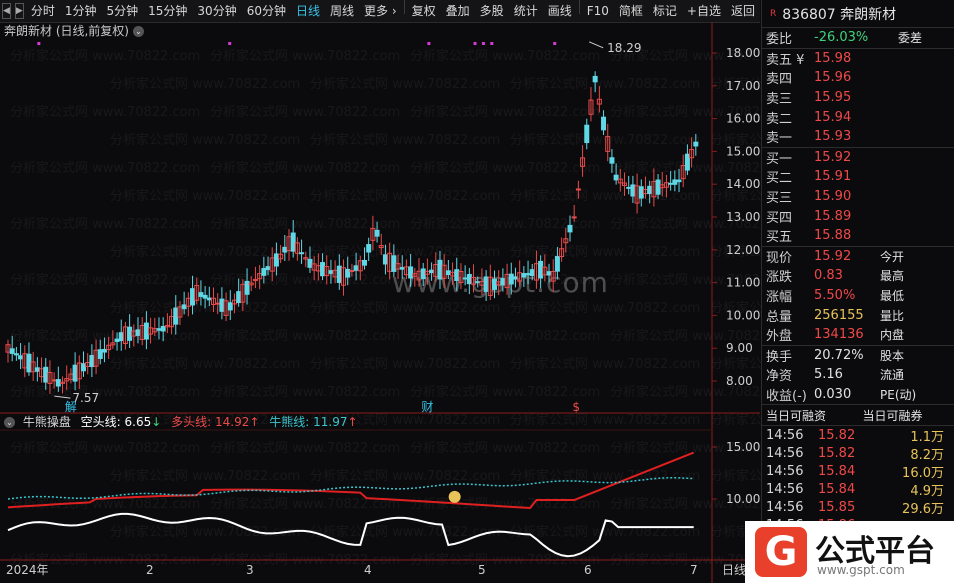 Image resolution: width=954 pixels, height=583 pixels. Describe the element at coordinates (779, 80) in the screenshot. I see `sell-level-label: 卖四` at that location.